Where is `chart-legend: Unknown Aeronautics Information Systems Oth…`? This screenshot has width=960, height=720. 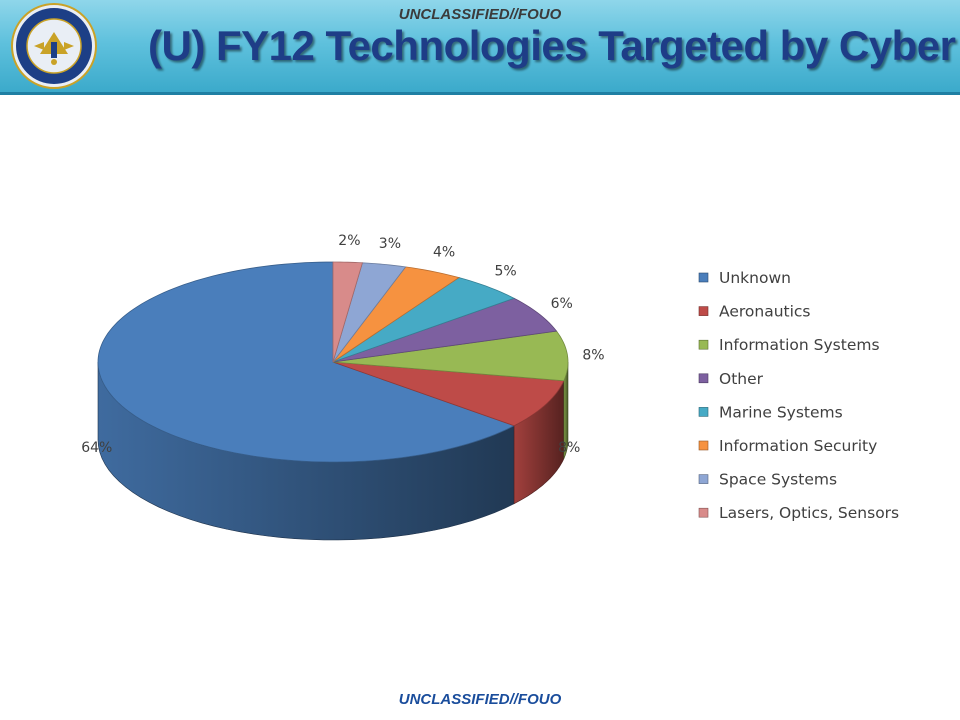
chart-legend: Unknown Aeronautics Information Systems Oth… is located at coordinates (798, 395).